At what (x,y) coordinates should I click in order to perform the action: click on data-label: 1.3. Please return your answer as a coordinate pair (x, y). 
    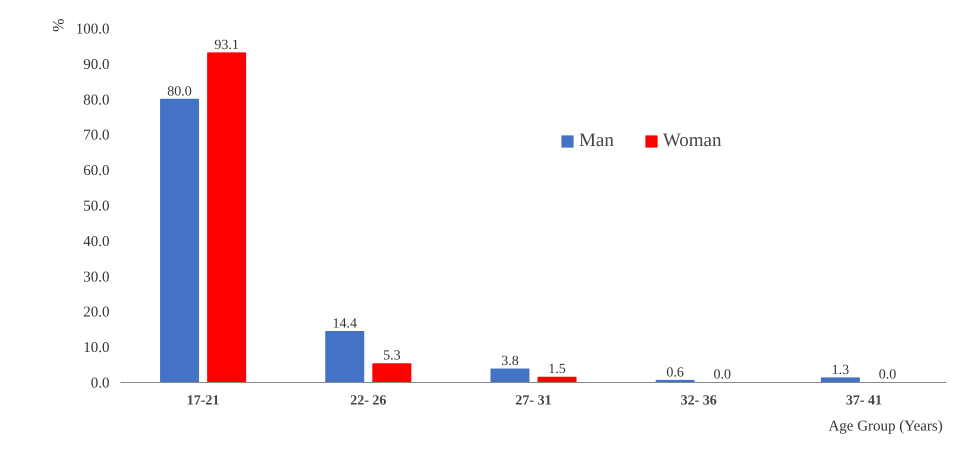
    Looking at the image, I should click on (841, 370).